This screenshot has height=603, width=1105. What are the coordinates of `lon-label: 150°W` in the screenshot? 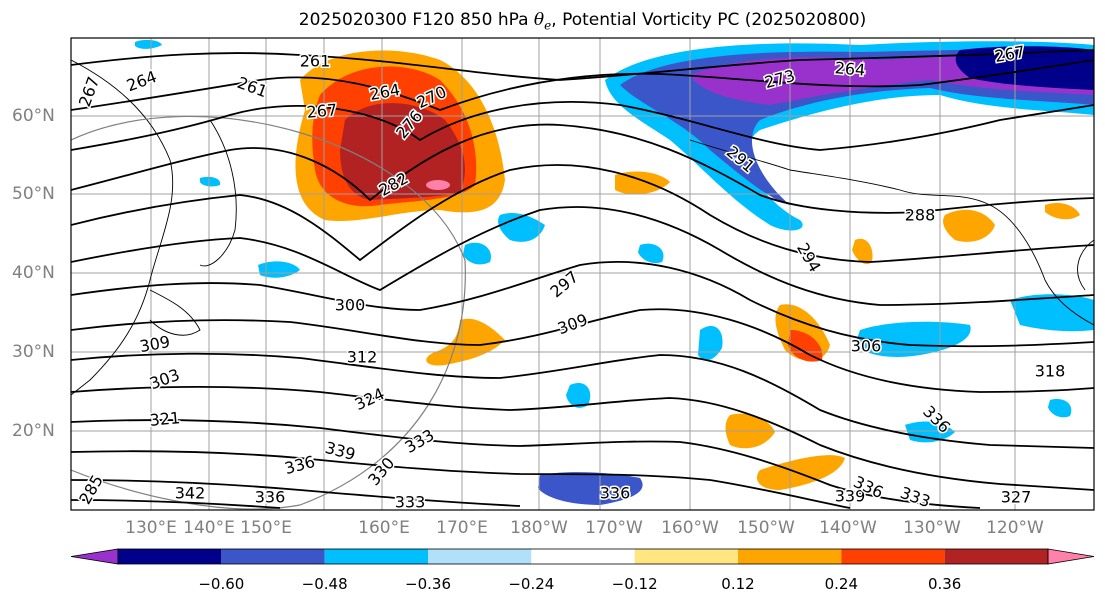 It's located at (766, 528).